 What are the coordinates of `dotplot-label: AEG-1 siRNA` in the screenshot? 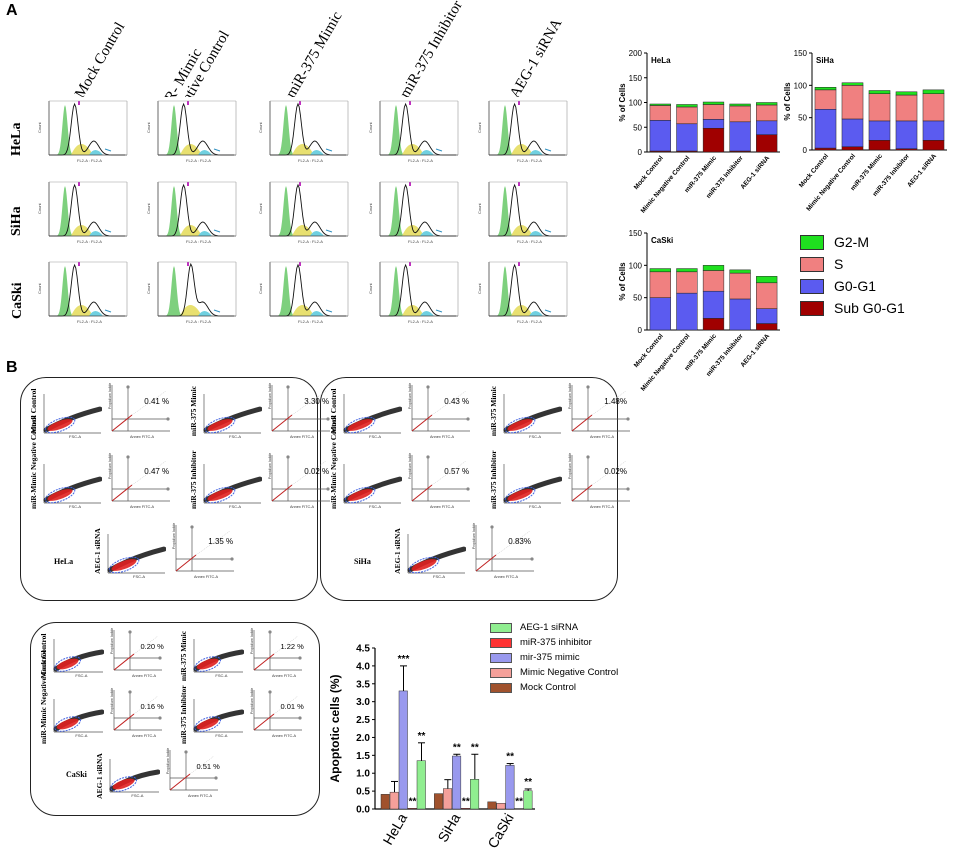 It's located at (99, 776).